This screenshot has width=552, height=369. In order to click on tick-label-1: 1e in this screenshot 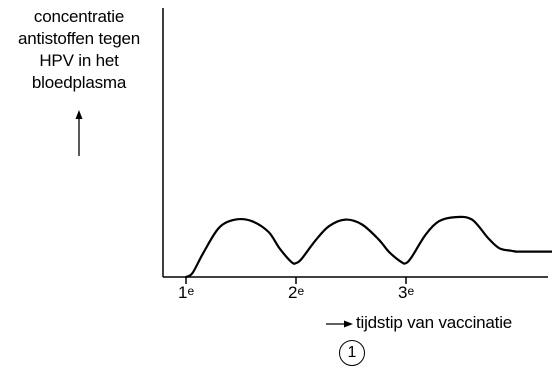, I will do `click(186, 292)`.